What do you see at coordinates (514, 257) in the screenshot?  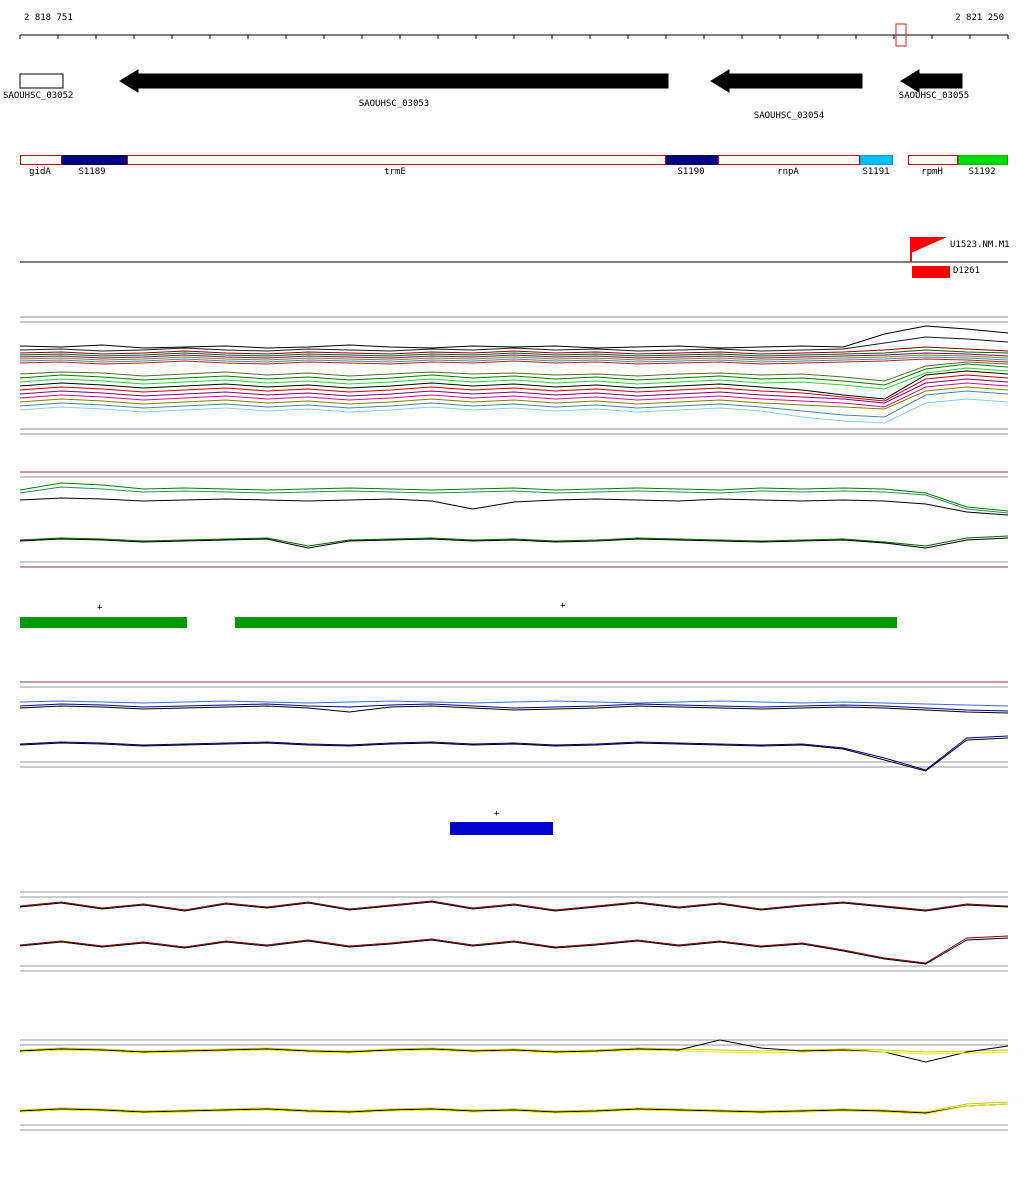 I see `srna-track` at bounding box center [514, 257].